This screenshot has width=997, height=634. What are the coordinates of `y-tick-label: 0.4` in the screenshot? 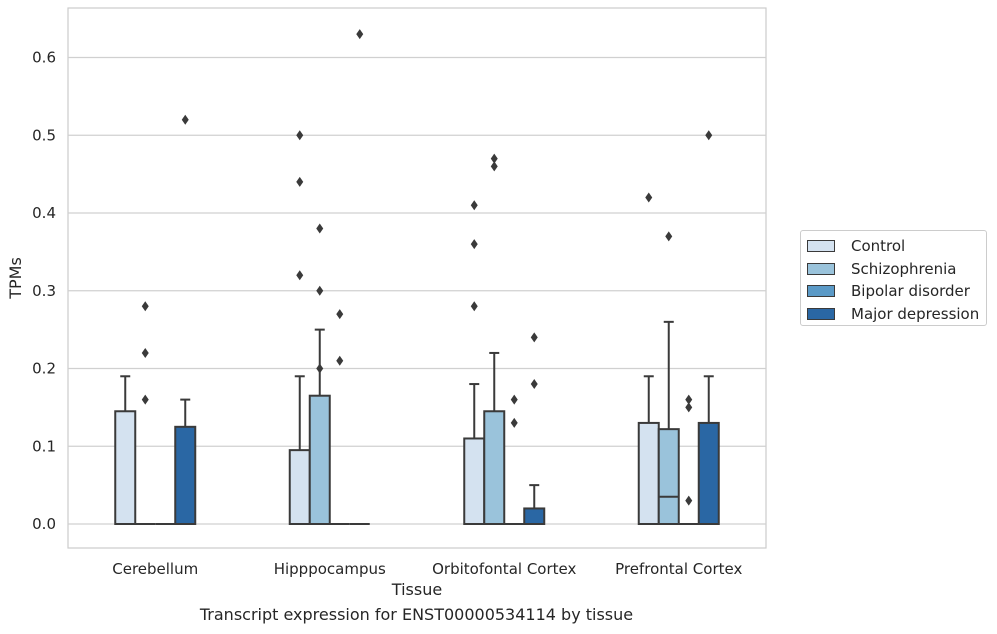 It's located at (44, 213).